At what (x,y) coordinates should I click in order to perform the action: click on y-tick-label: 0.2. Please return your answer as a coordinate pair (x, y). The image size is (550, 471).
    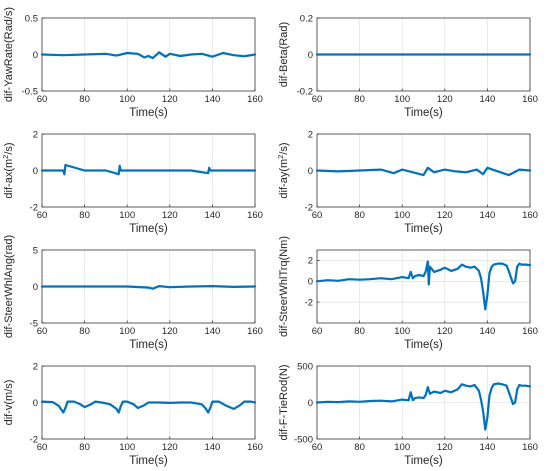
    Looking at the image, I should click on (306, 18).